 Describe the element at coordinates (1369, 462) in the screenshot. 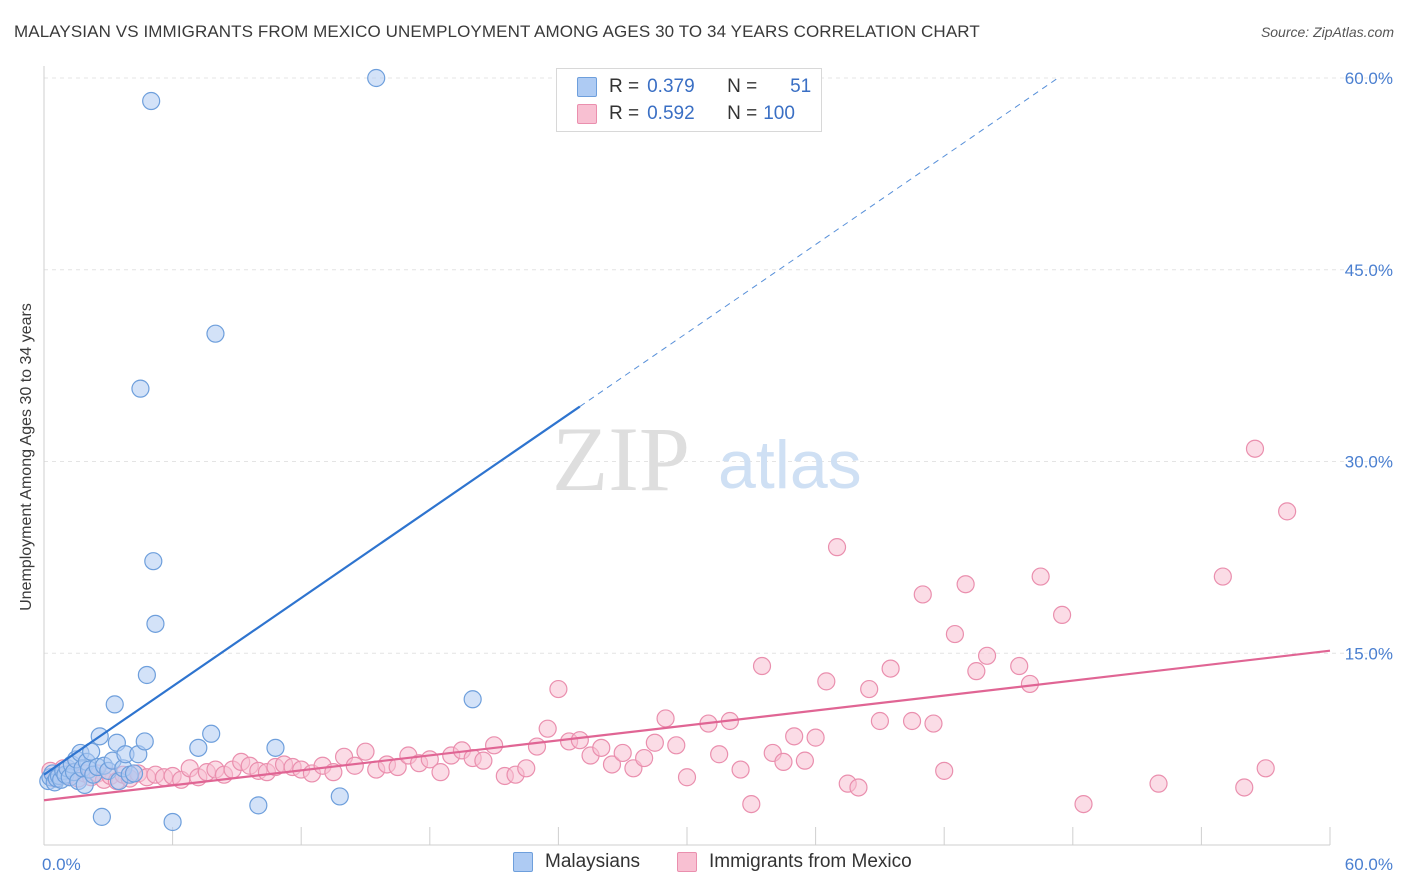

I see `y-tick-label: 30.0%` at that location.